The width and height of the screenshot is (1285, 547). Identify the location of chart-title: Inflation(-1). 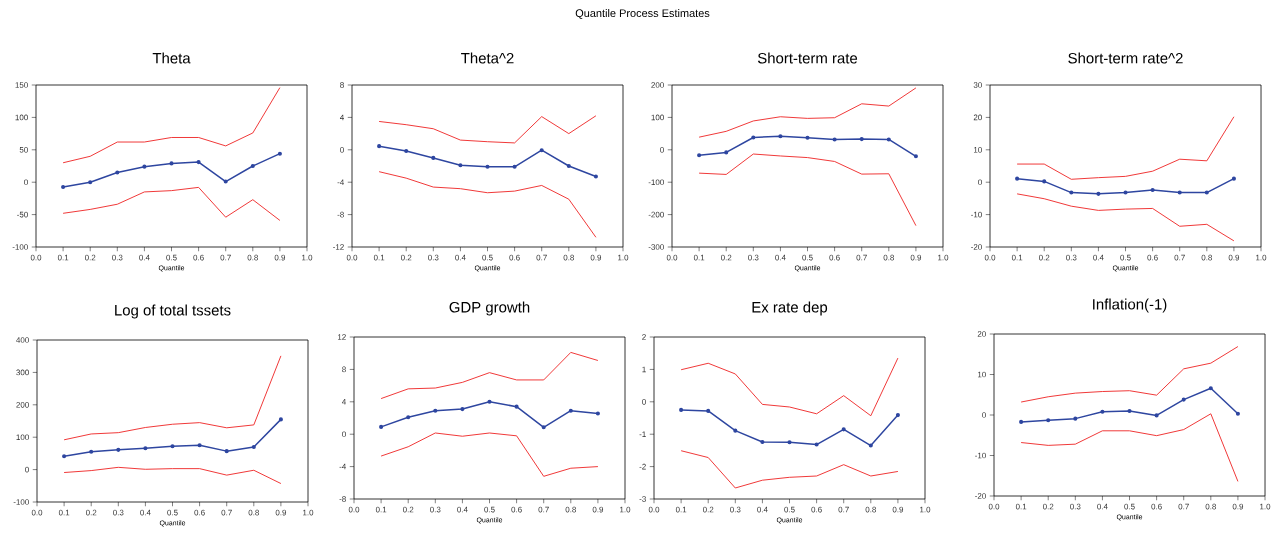
(1130, 305).